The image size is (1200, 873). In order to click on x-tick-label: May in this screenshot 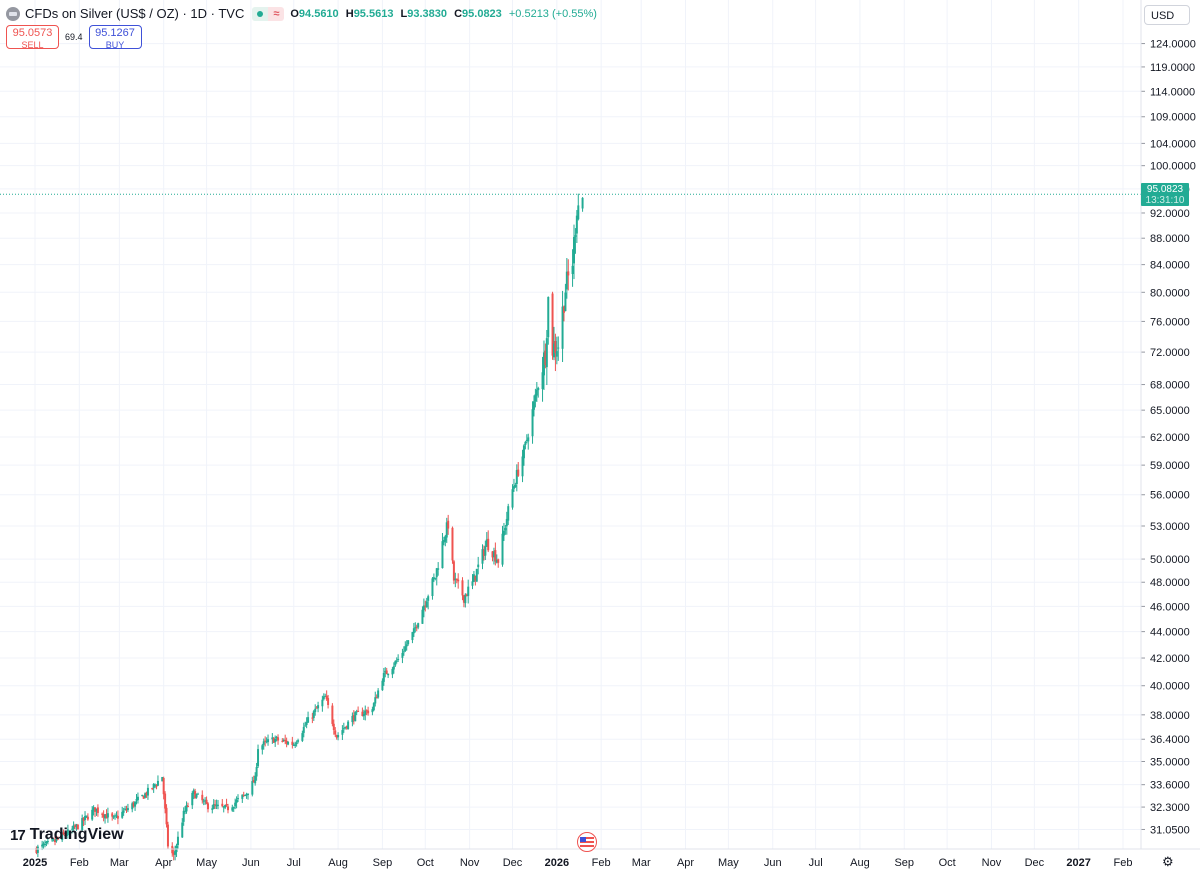, I will do `click(728, 863)`.